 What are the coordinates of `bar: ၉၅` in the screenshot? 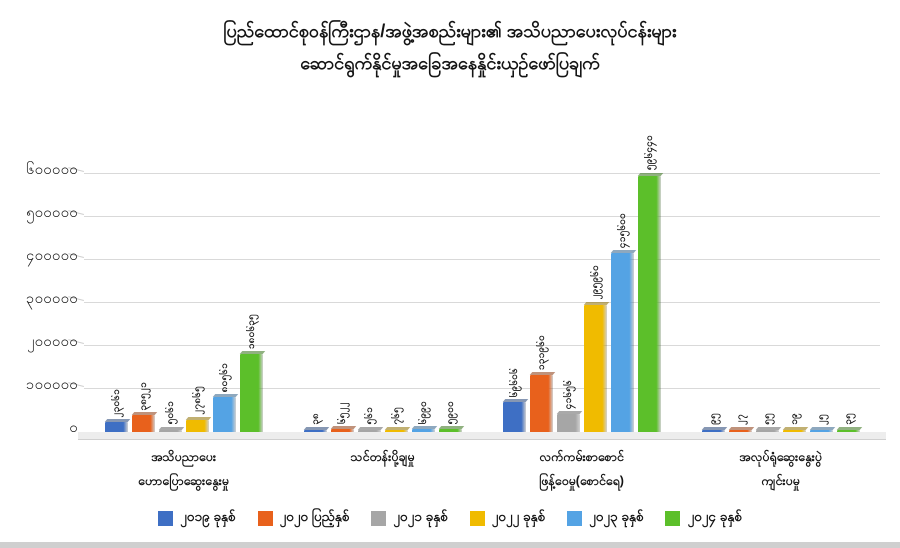 It's located at (714, 422).